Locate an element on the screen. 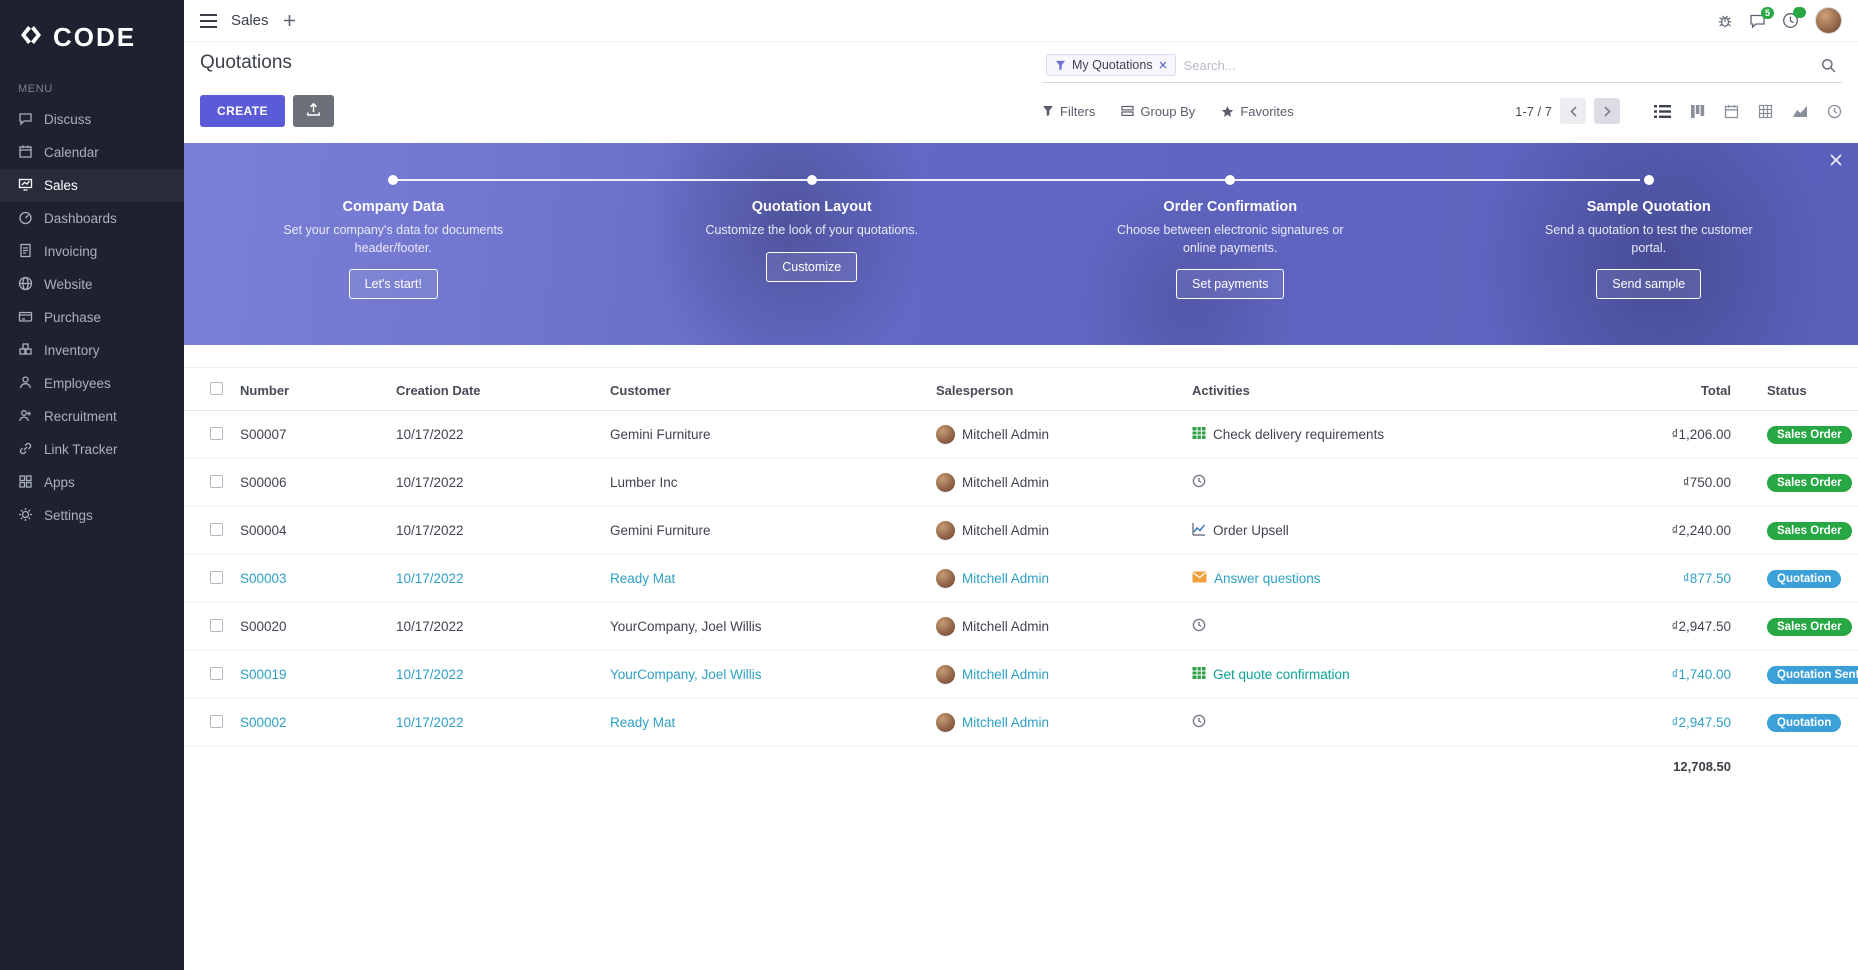  status-badge: Quotation is located at coordinates (1804, 722).